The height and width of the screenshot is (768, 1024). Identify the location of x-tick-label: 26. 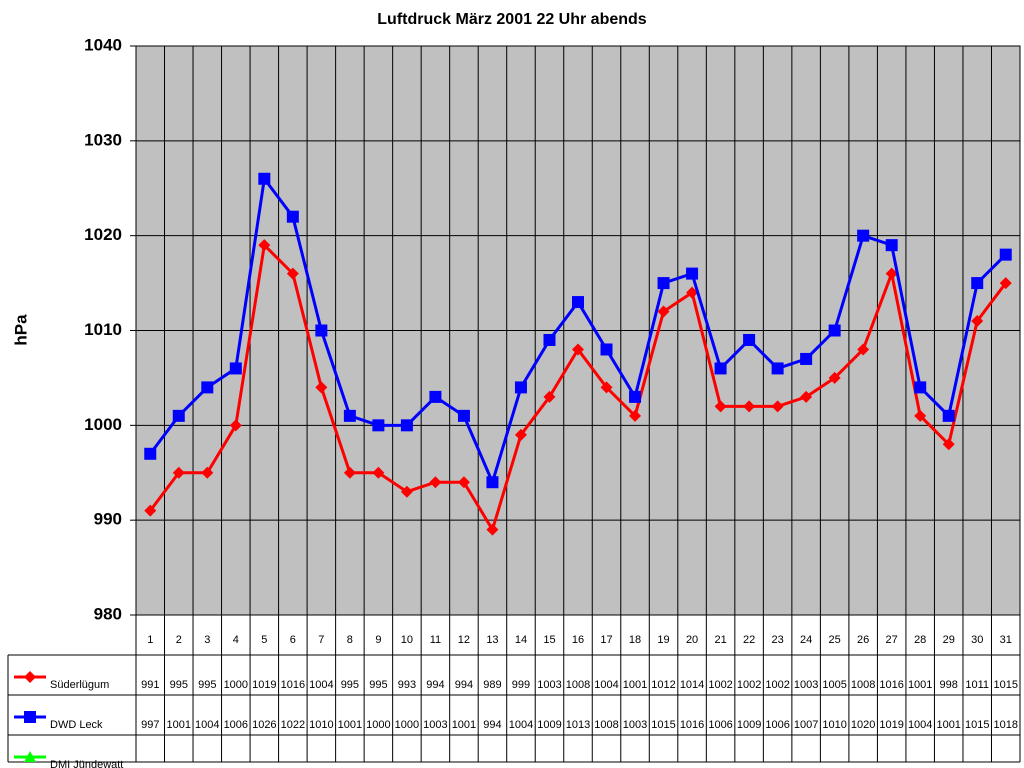
(863, 640).